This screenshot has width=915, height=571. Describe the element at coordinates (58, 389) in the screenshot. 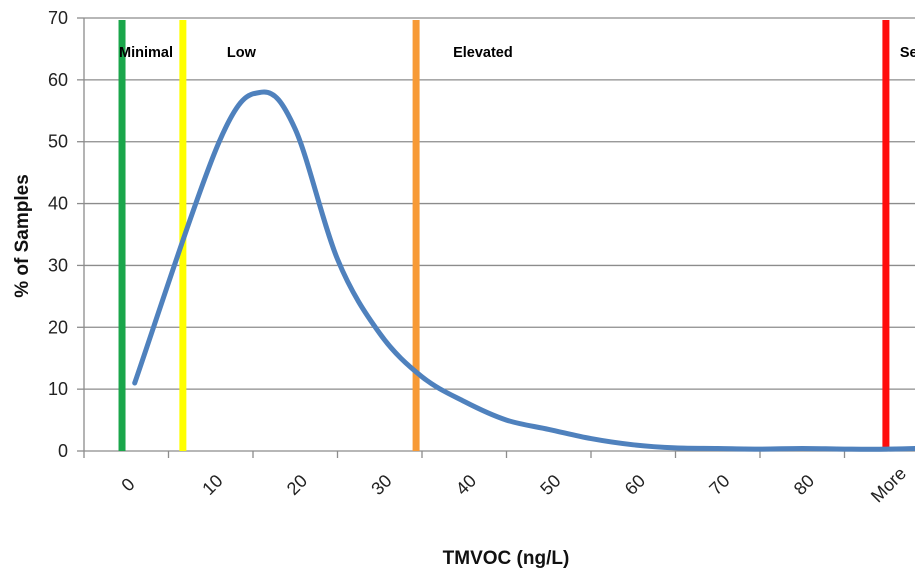

I see `y-tick-label-10: 10` at that location.